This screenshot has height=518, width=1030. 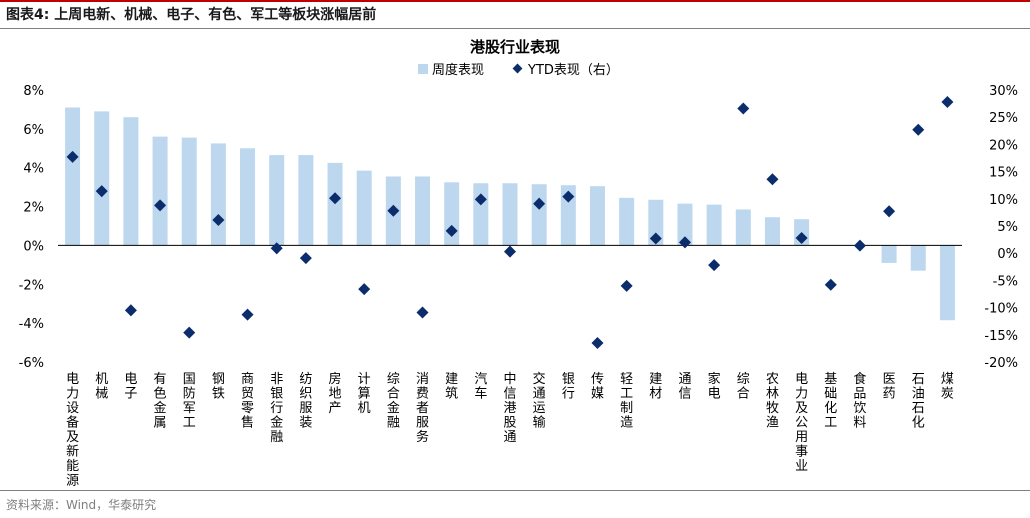 What do you see at coordinates (1003, 145) in the screenshot?
I see `right-tick-label: 20%` at bounding box center [1003, 145].